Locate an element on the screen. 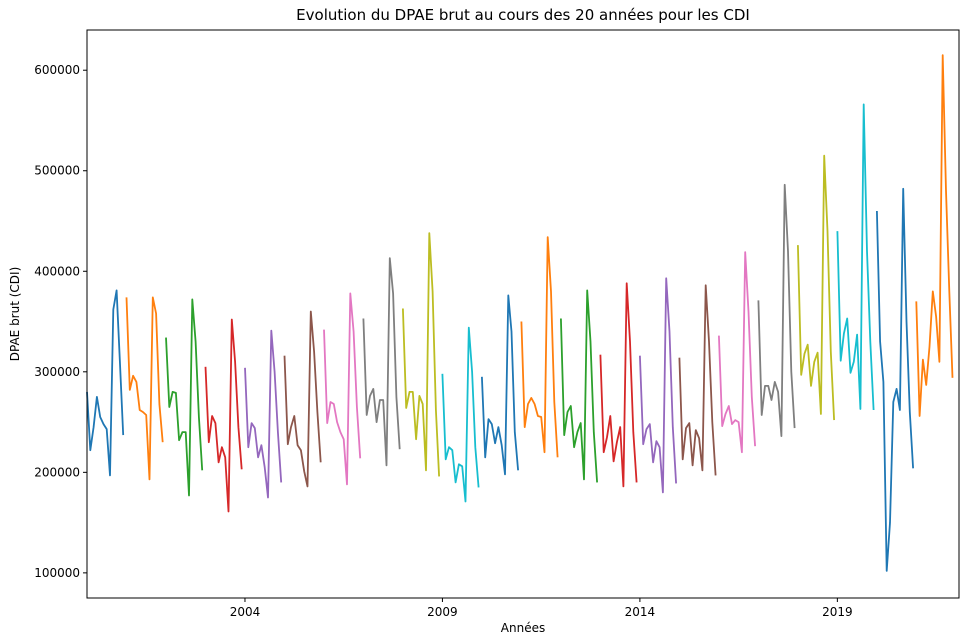 The height and width of the screenshot is (638, 968). series-line-2003 is located at coordinates (223, 415).